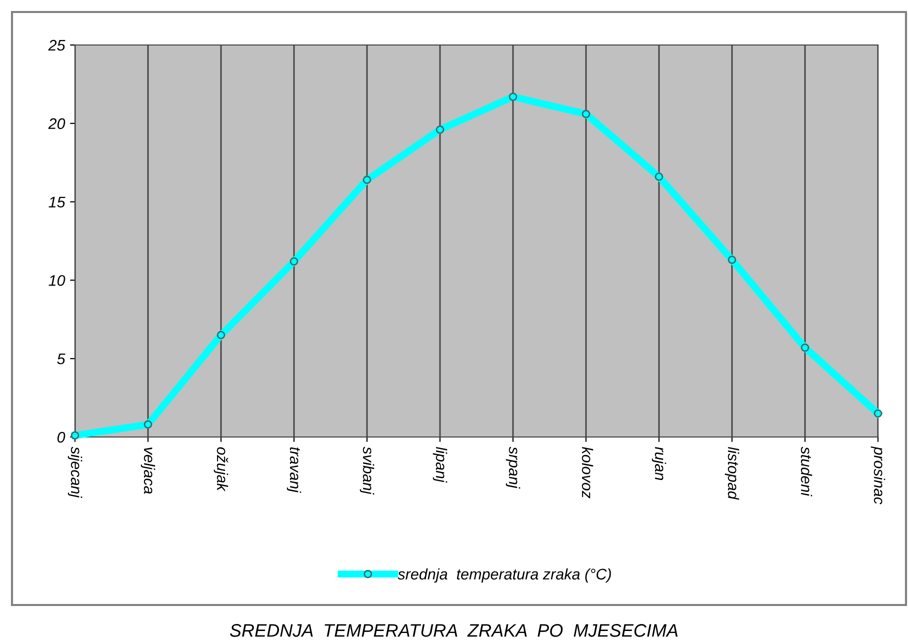 This screenshot has width=908, height=644. I want to click on x-tick-label: travanj, so click(294, 470).